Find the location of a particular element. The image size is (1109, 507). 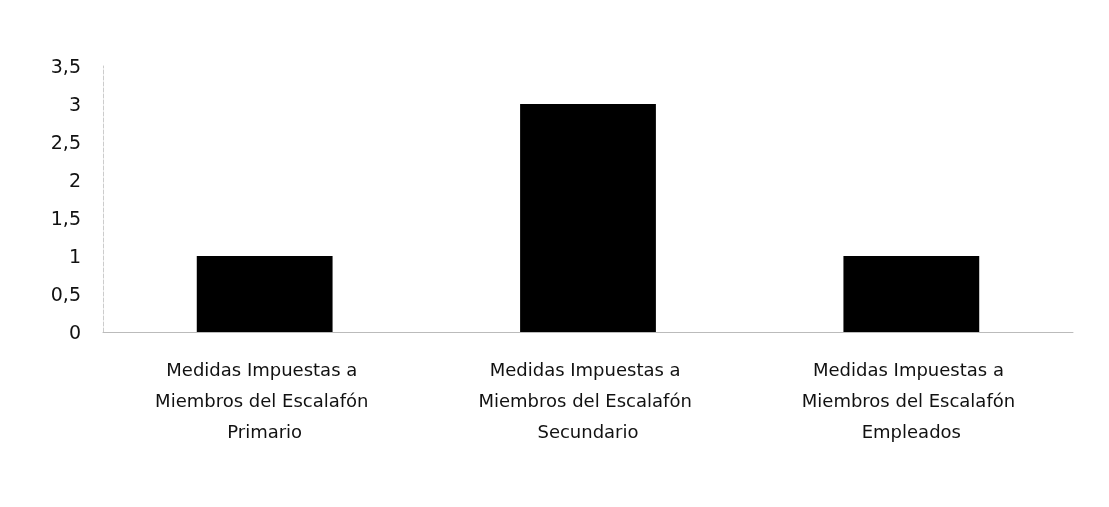

y-tick-label: 3,5 is located at coordinates (65, 66).